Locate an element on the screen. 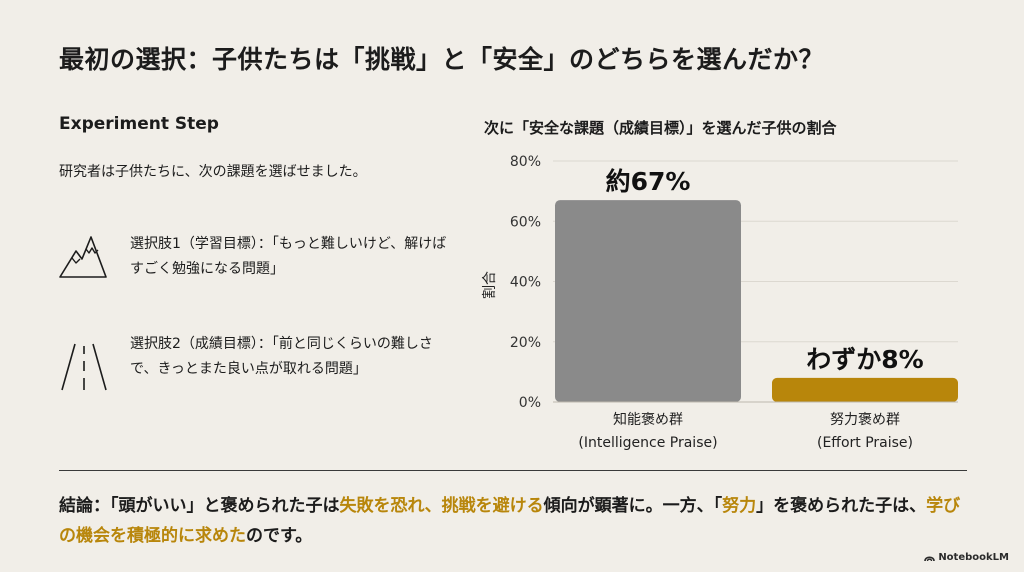 The image size is (1024, 572). conclusion-highlight: 失敗を恐れ、挑戦を避ける is located at coordinates (441, 506).